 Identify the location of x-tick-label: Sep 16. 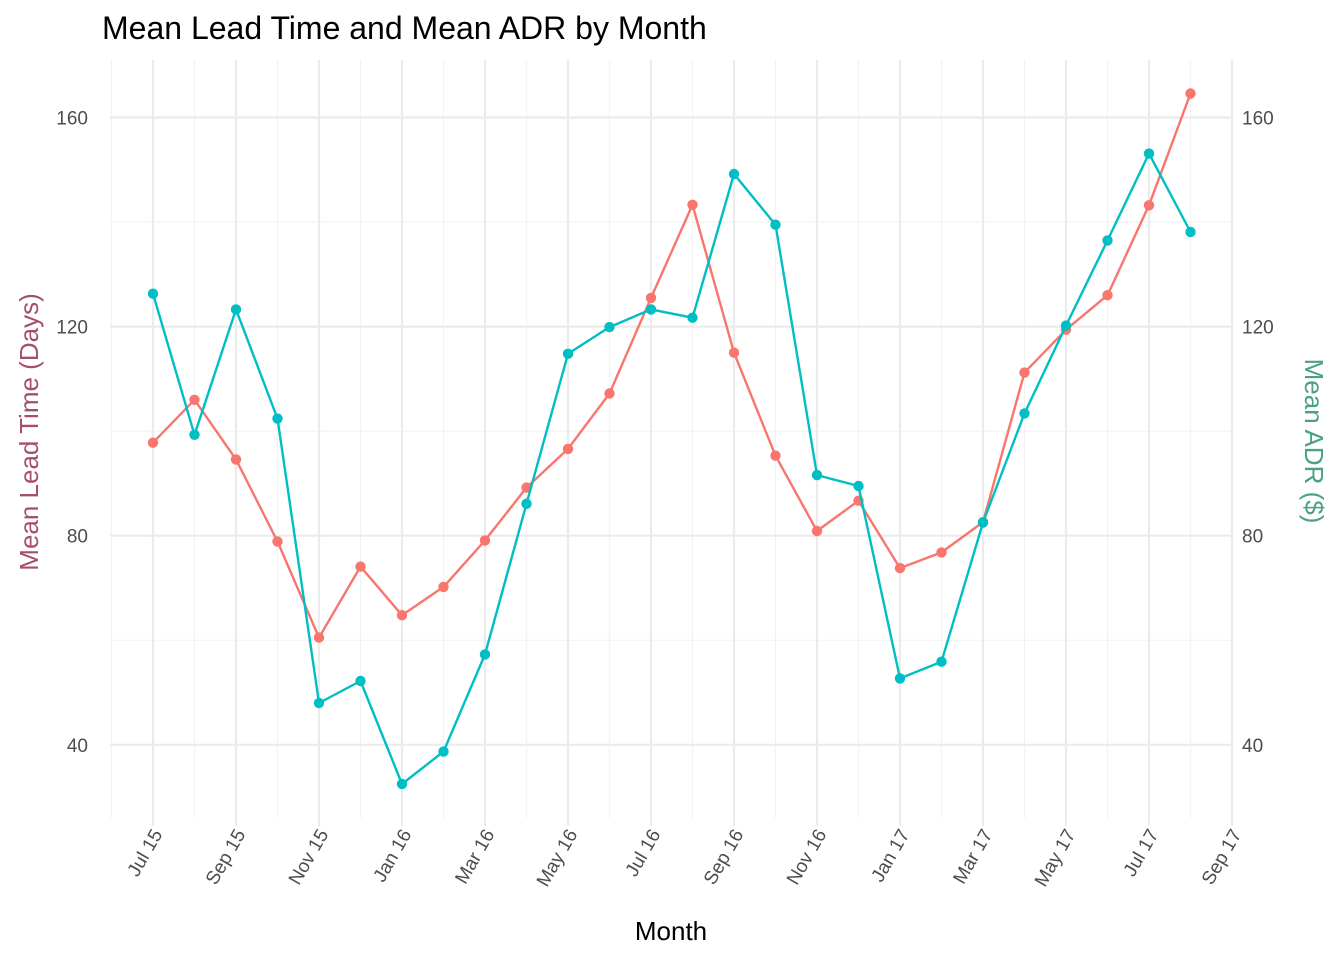
(724, 857).